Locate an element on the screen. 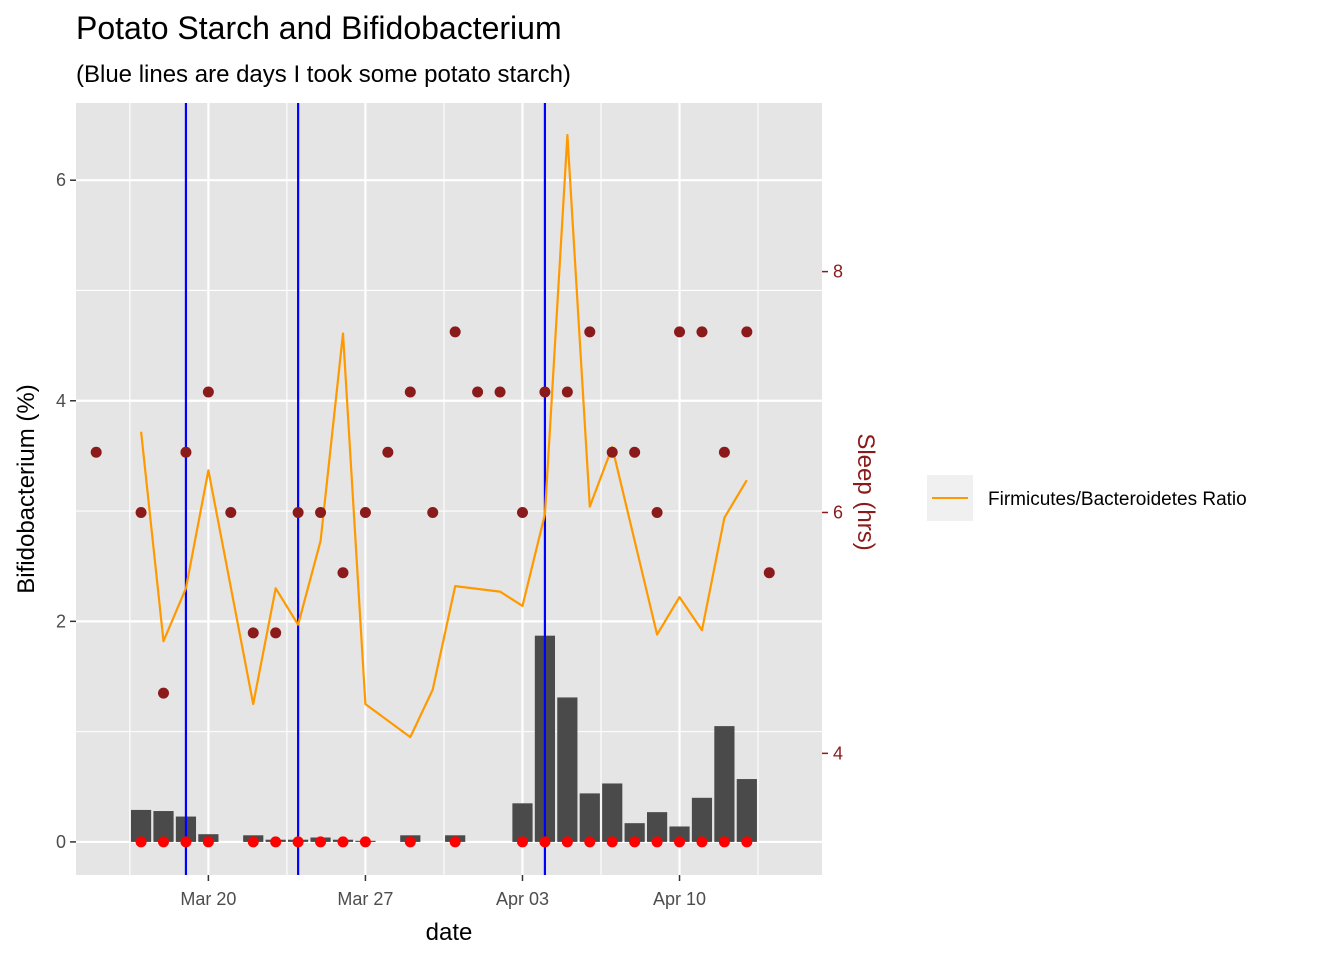 Image resolution: width=1344 pixels, height=960 pixels. y2-tick-label: 4 is located at coordinates (838, 753).